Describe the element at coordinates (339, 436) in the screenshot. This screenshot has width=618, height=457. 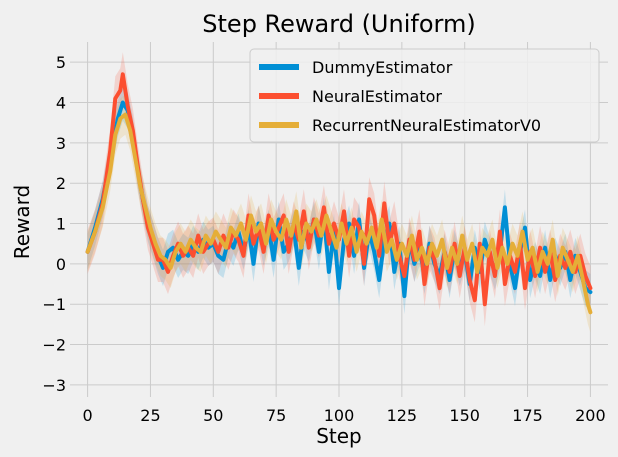
I see `x-axis-label: Step` at that location.